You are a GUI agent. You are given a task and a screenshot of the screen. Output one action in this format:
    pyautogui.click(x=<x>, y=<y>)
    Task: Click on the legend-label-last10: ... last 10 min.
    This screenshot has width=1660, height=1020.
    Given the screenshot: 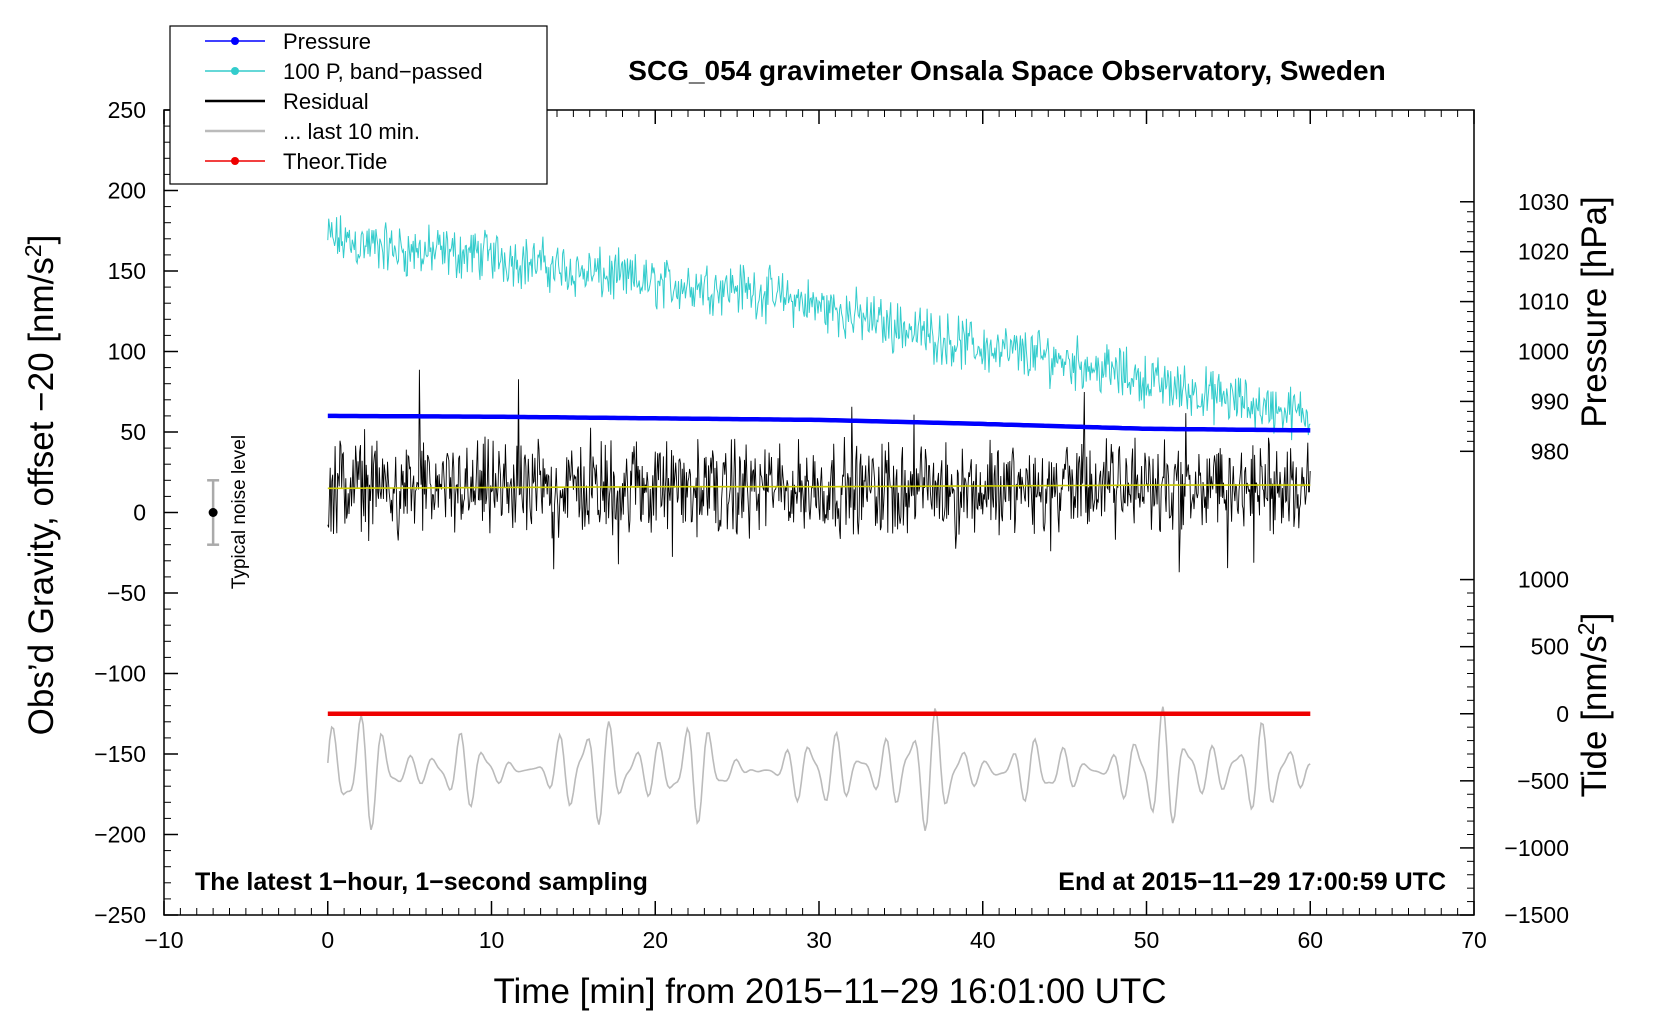 What is the action you would take?
    pyautogui.click(x=351, y=131)
    